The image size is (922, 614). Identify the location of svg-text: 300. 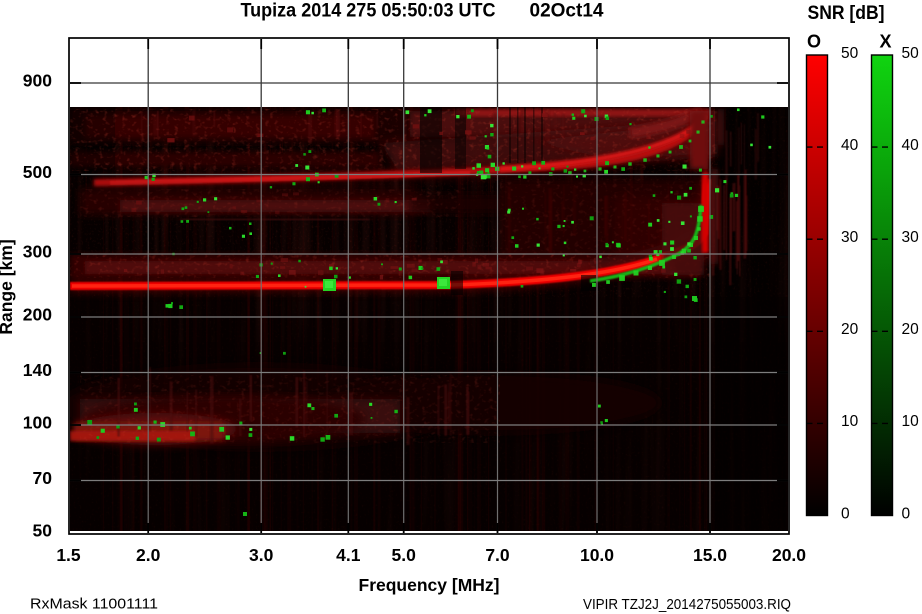
(37, 252).